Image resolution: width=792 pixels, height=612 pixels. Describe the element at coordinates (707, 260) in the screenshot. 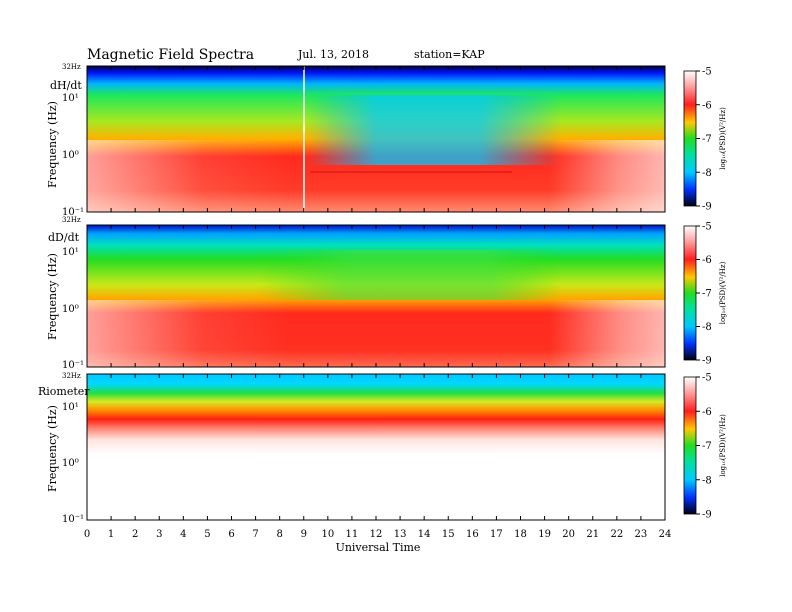

I see `colorbar-2-tick-label-1: -6` at that location.